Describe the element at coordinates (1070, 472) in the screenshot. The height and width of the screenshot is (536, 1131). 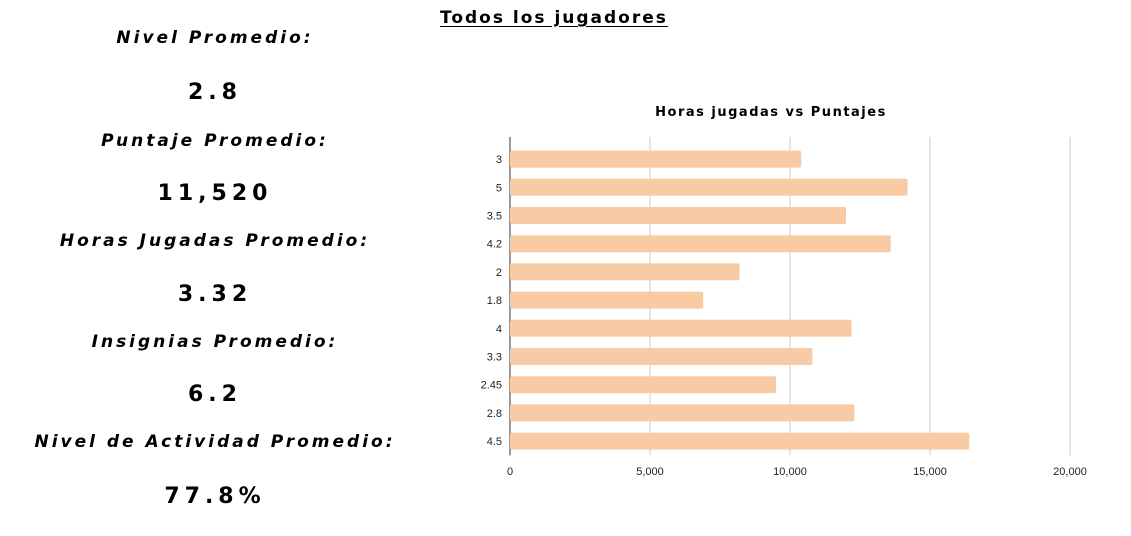
I see `x-tick-label: 20,000` at that location.